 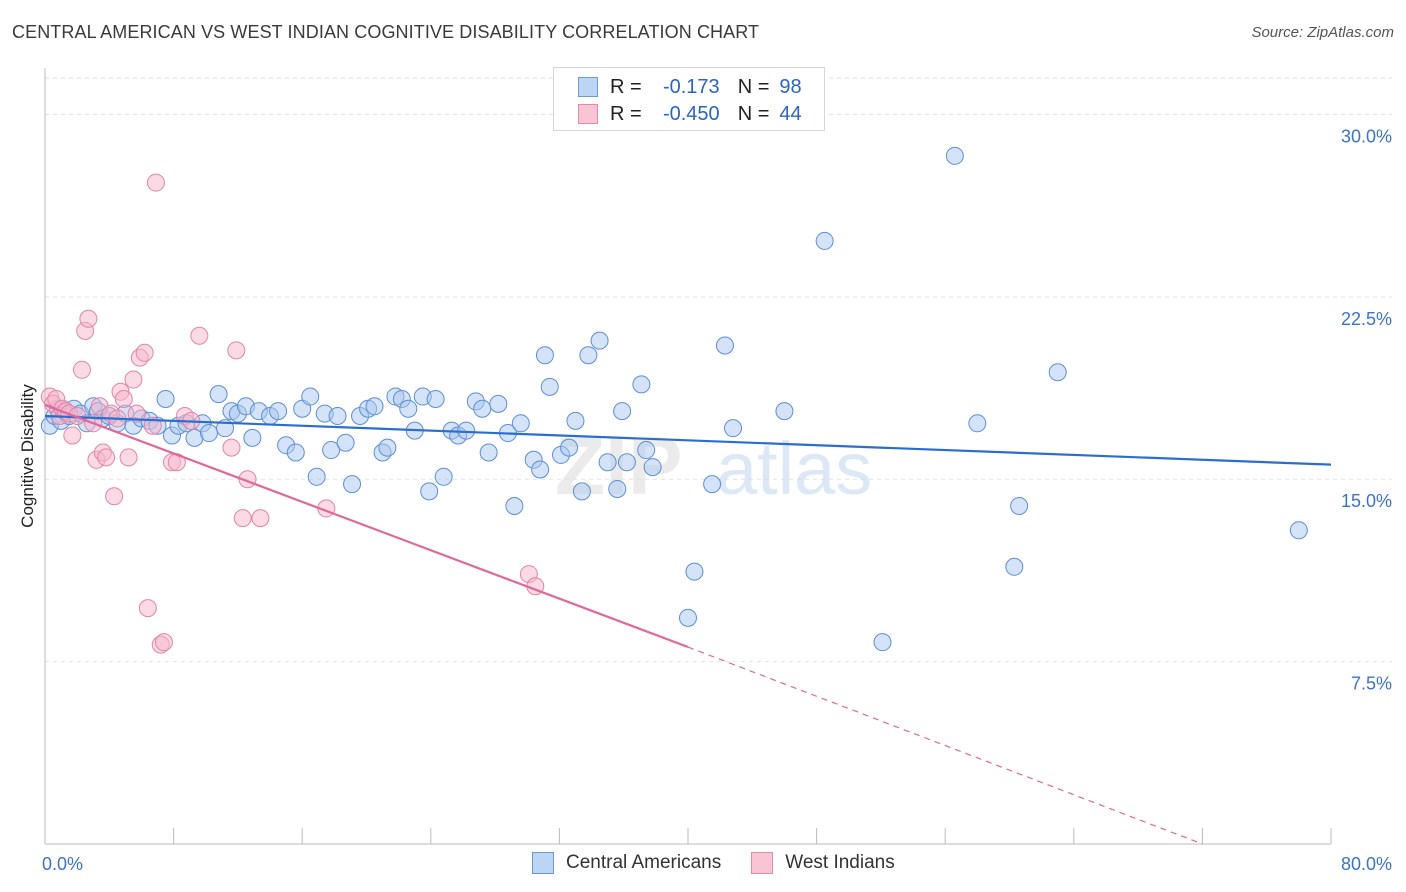 I want to click on legend-row-west-indians: R = -0.450 N = 44, so click(x=690, y=114).